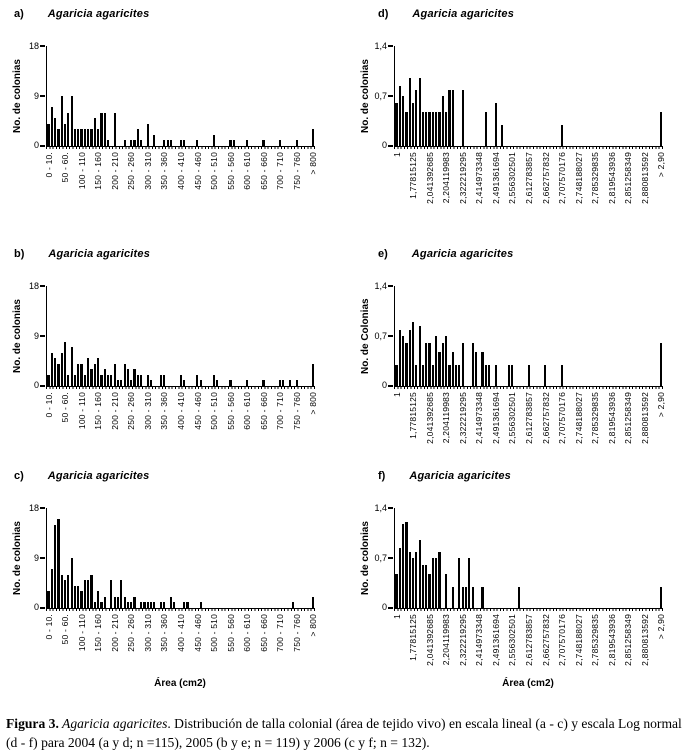 The height and width of the screenshot is (753, 697). Describe the element at coordinates (174, 10) in the screenshot. I see `panel-header: a) Agaricia agaricites` at that location.